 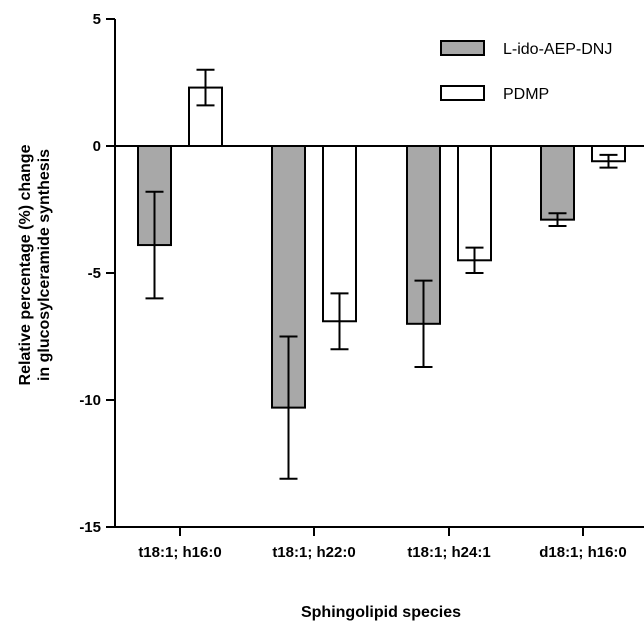 What do you see at coordinates (526, 71) in the screenshot?
I see `legend: L-ido-AEP-DNJ PDMP` at bounding box center [526, 71].